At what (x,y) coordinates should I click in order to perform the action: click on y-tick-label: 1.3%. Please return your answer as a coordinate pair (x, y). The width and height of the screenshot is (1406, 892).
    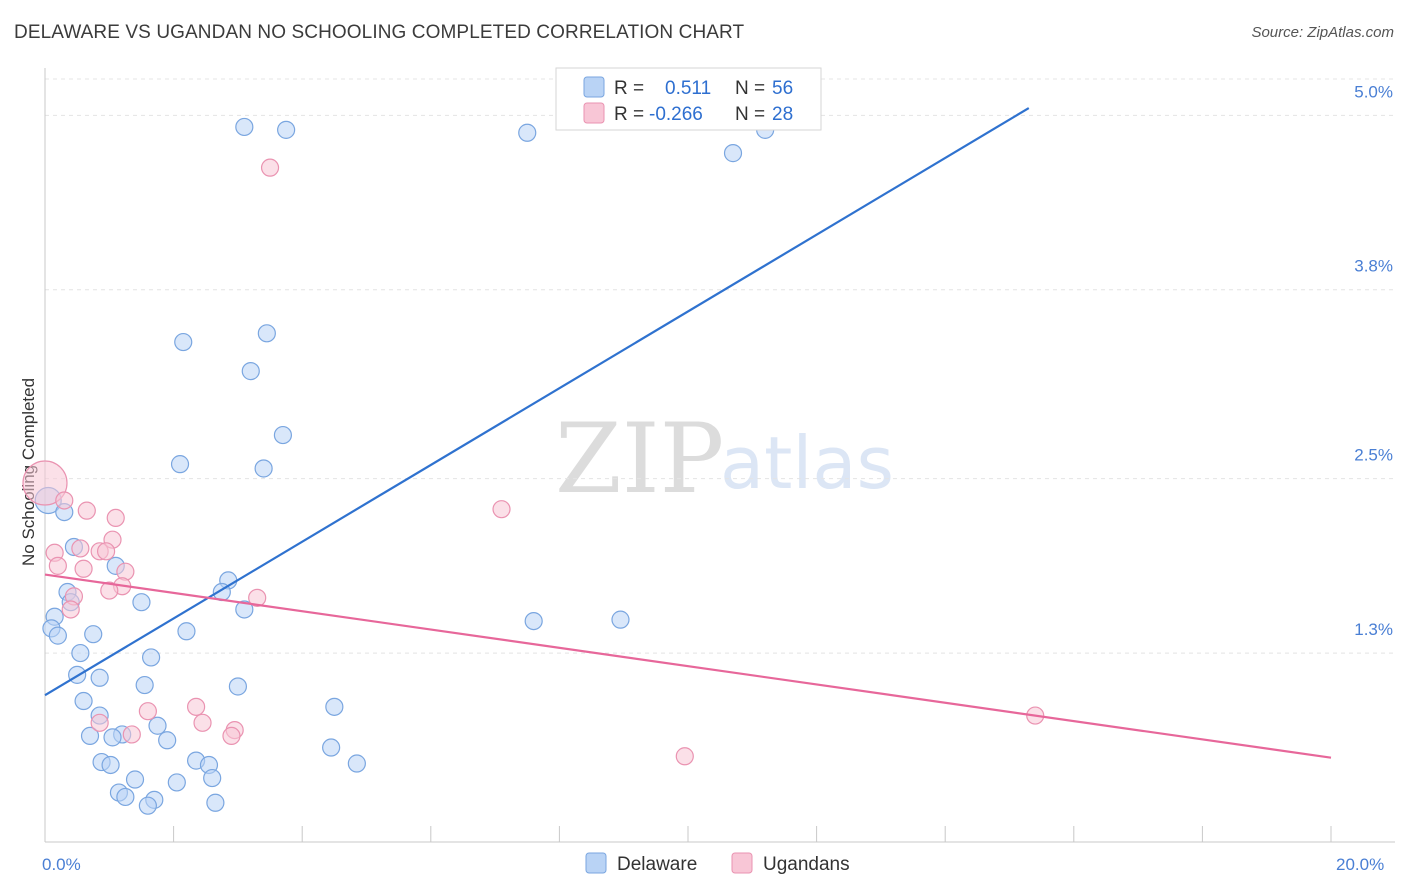
    Looking at the image, I should click on (1373, 629).